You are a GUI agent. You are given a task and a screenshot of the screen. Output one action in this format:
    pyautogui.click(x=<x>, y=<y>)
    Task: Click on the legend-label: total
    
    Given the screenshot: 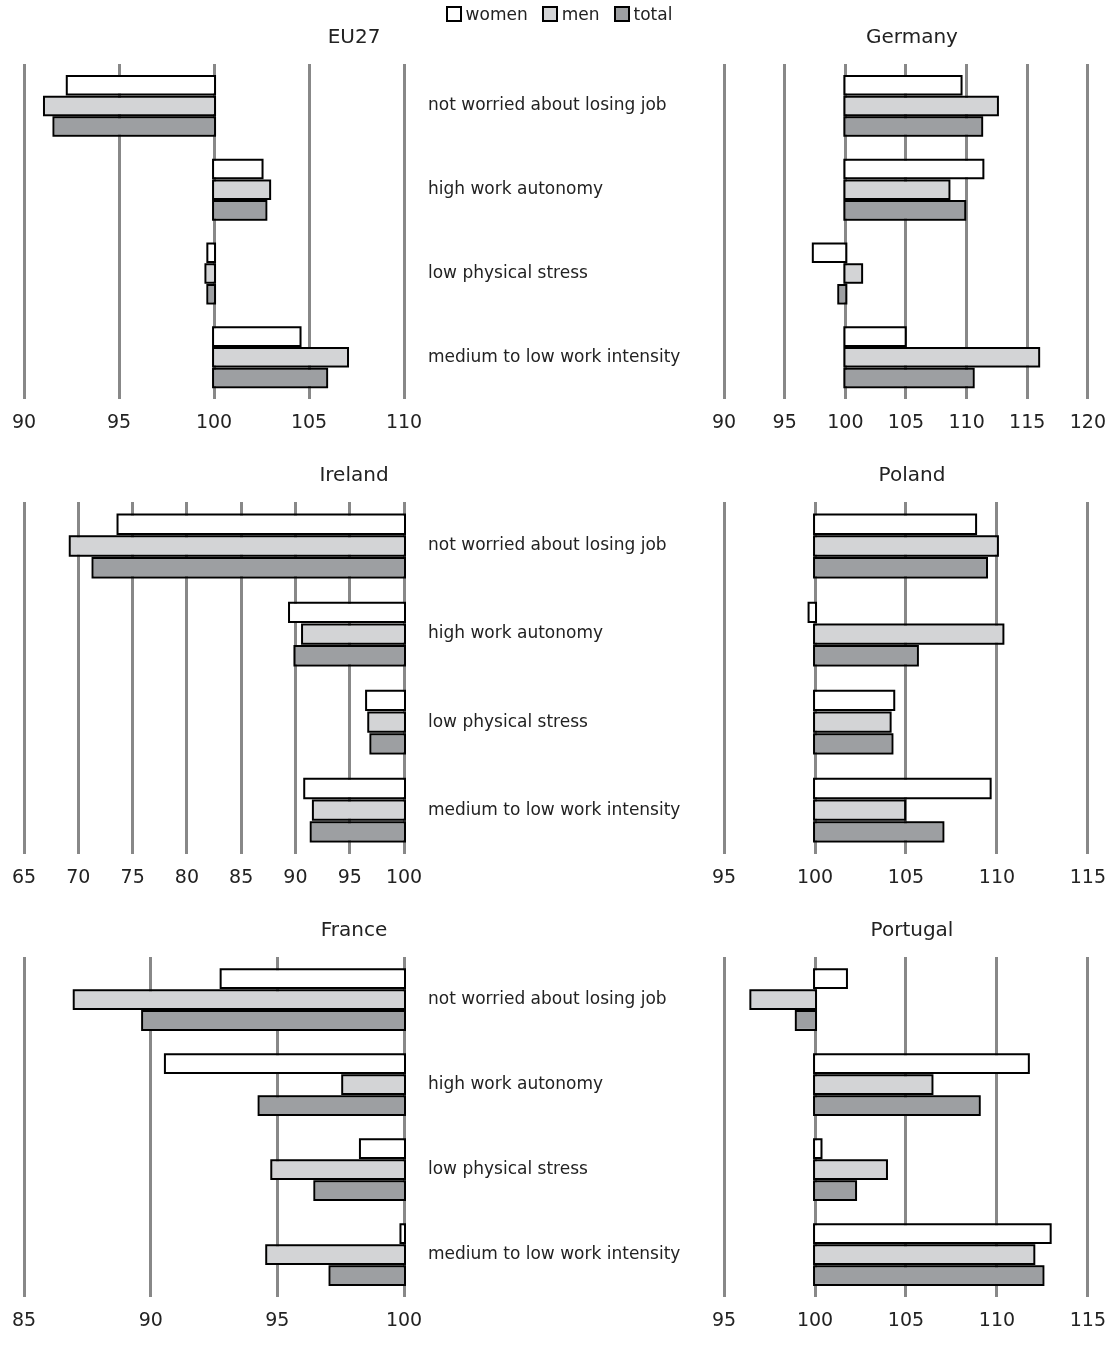 What is the action you would take?
    pyautogui.click(x=653, y=14)
    